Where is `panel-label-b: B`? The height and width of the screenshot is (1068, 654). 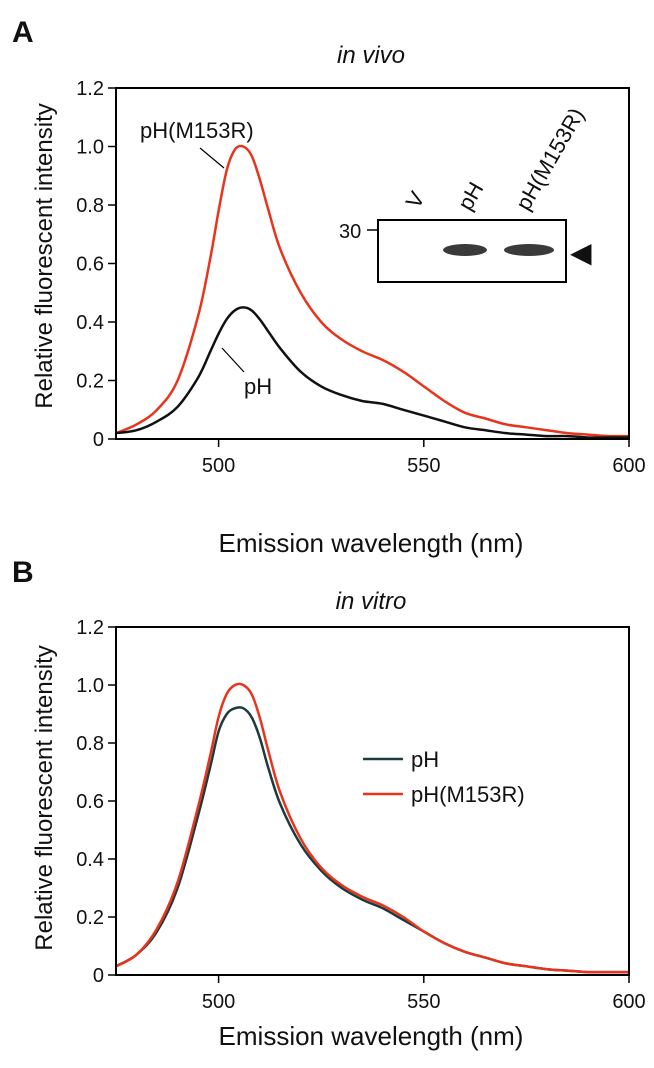 panel-label-b: B is located at coordinates (23, 572).